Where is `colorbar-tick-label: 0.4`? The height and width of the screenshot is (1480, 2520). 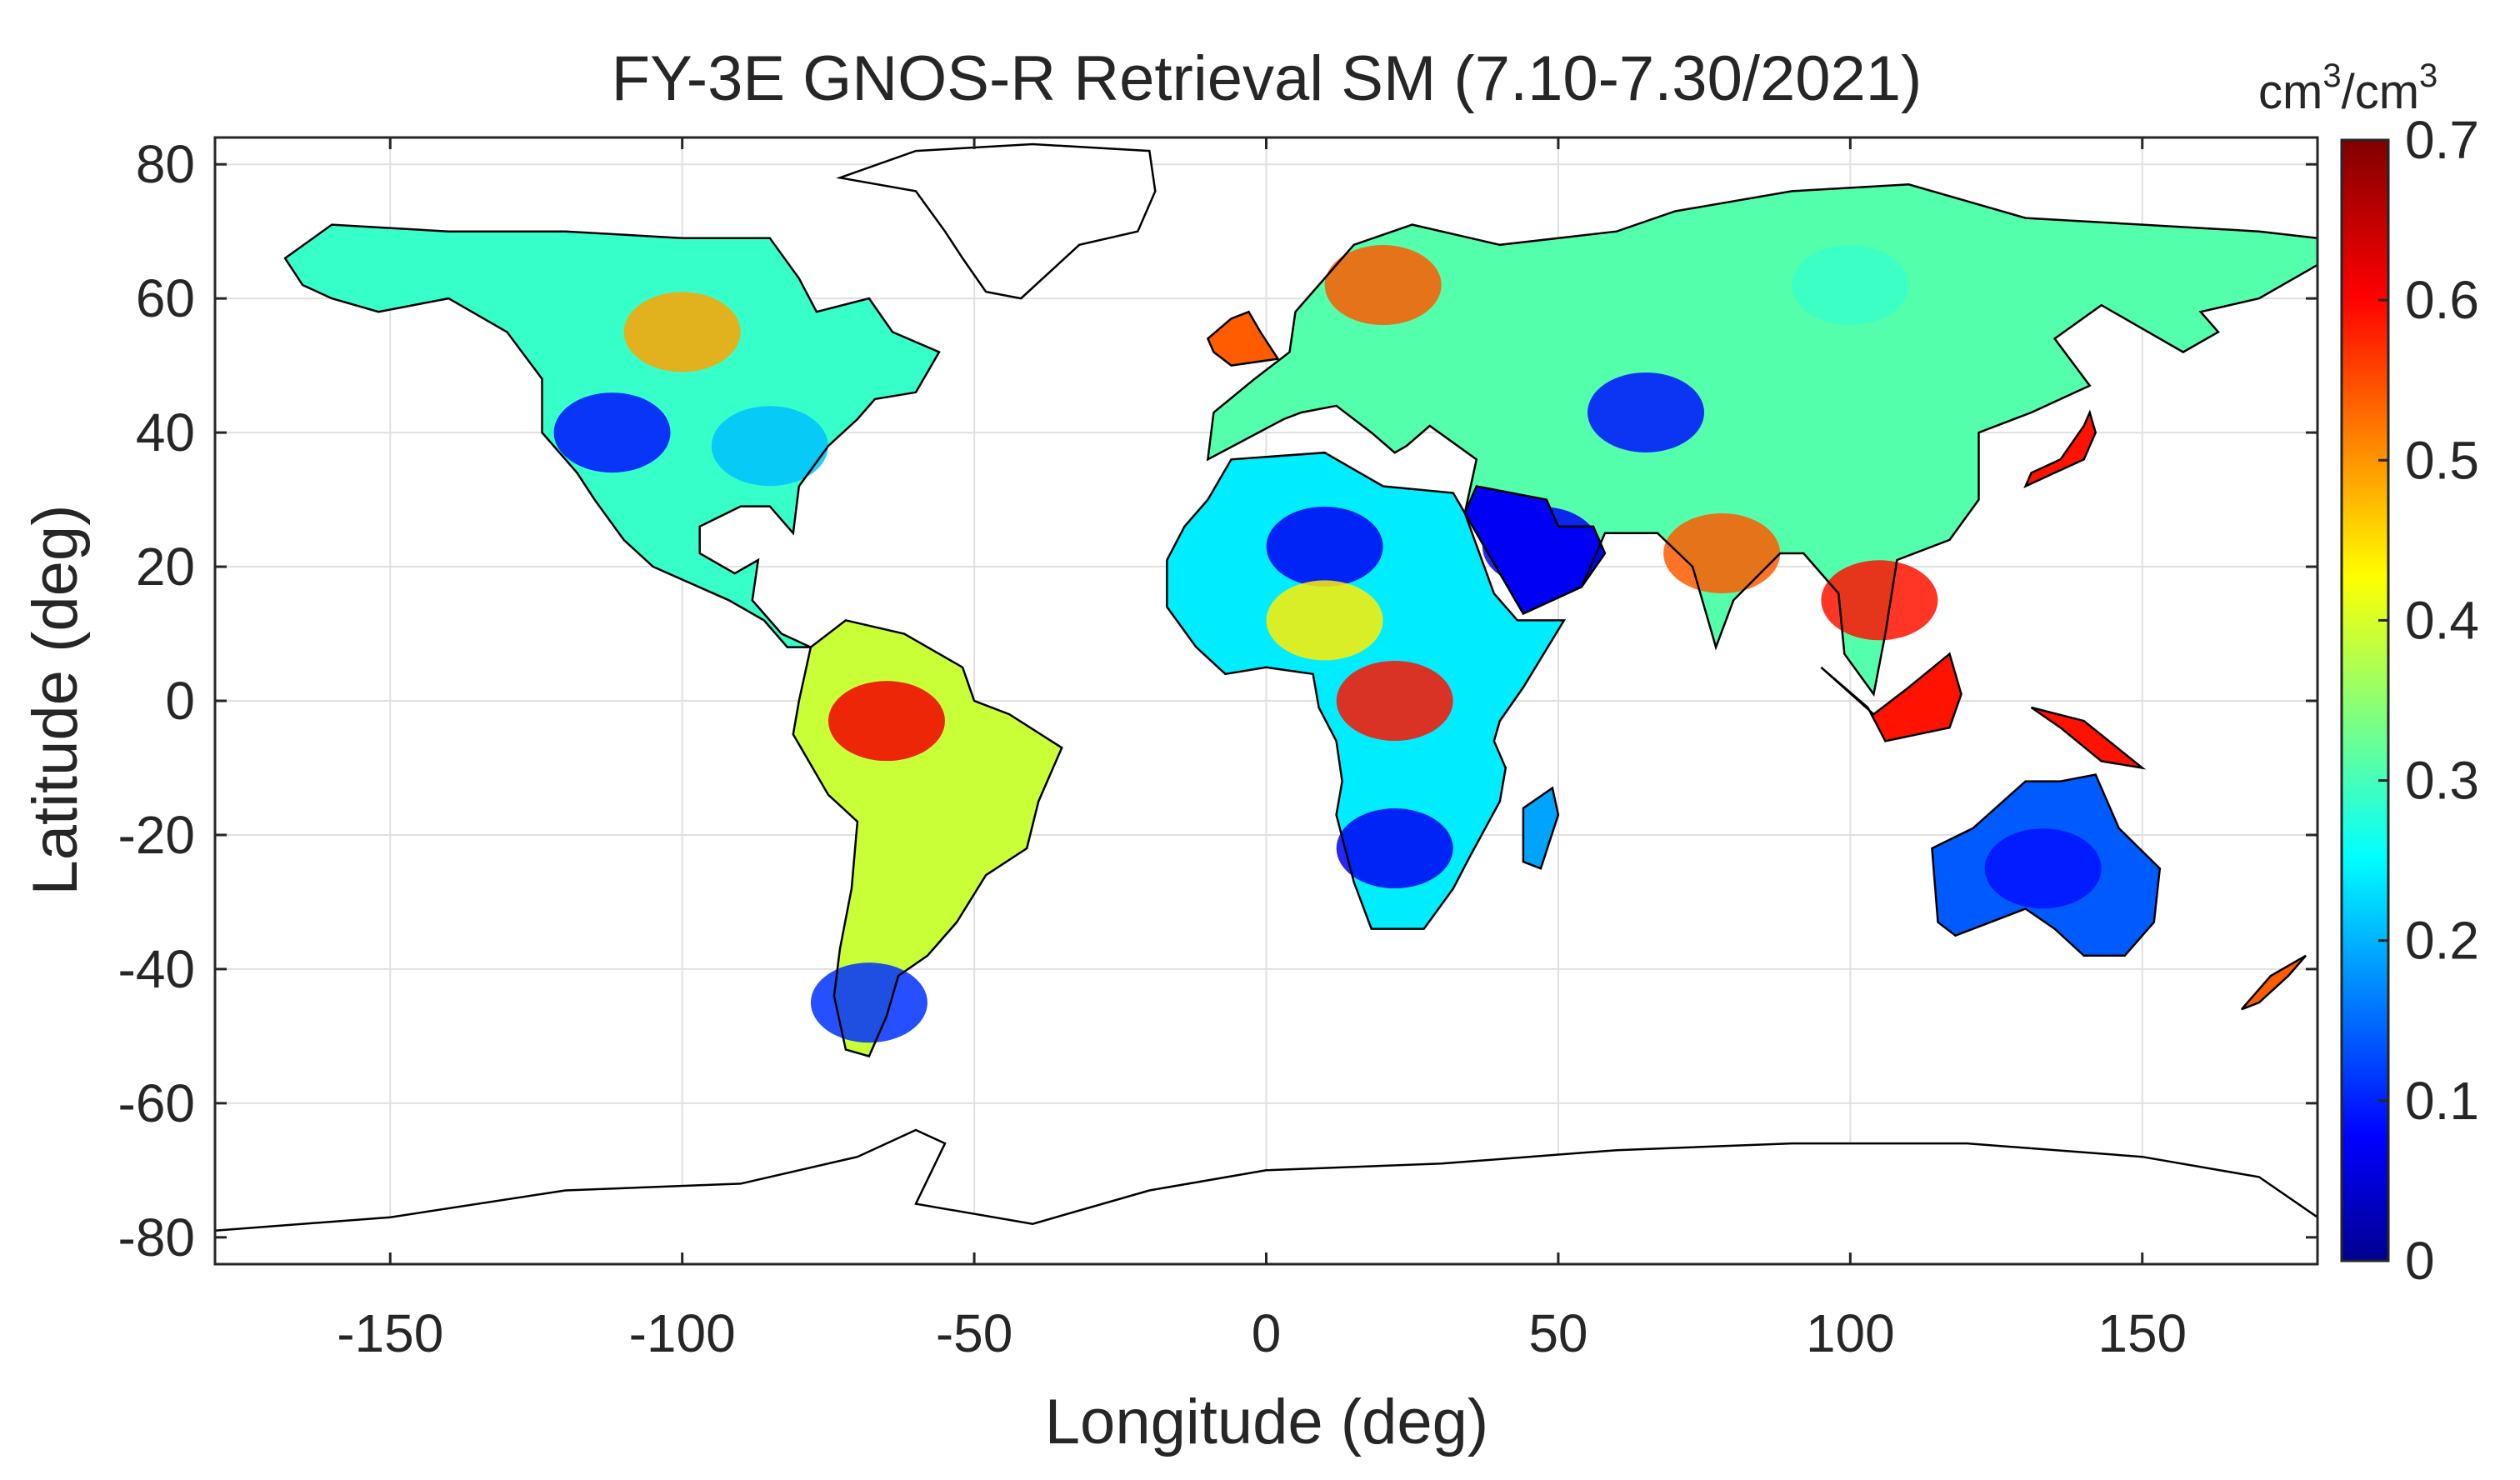 colorbar-tick-label: 0.4 is located at coordinates (2442, 620).